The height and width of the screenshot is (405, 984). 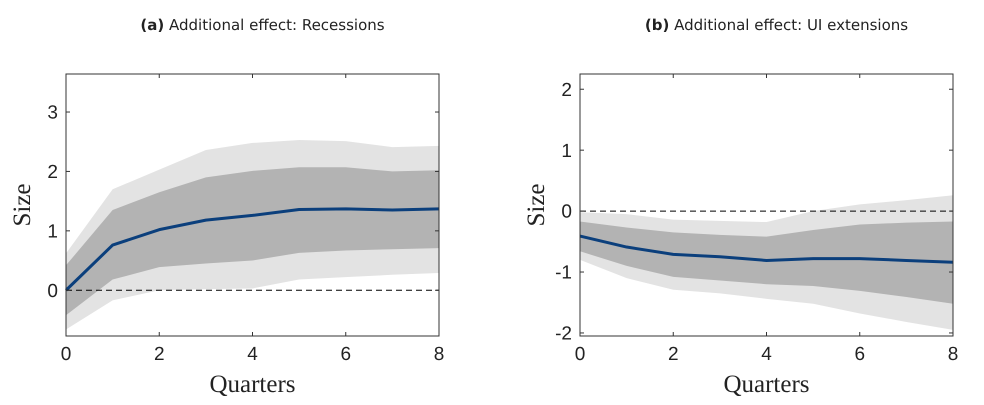 What do you see at coordinates (563, 334) in the screenshot?
I see `y-tick-label: -2` at bounding box center [563, 334].